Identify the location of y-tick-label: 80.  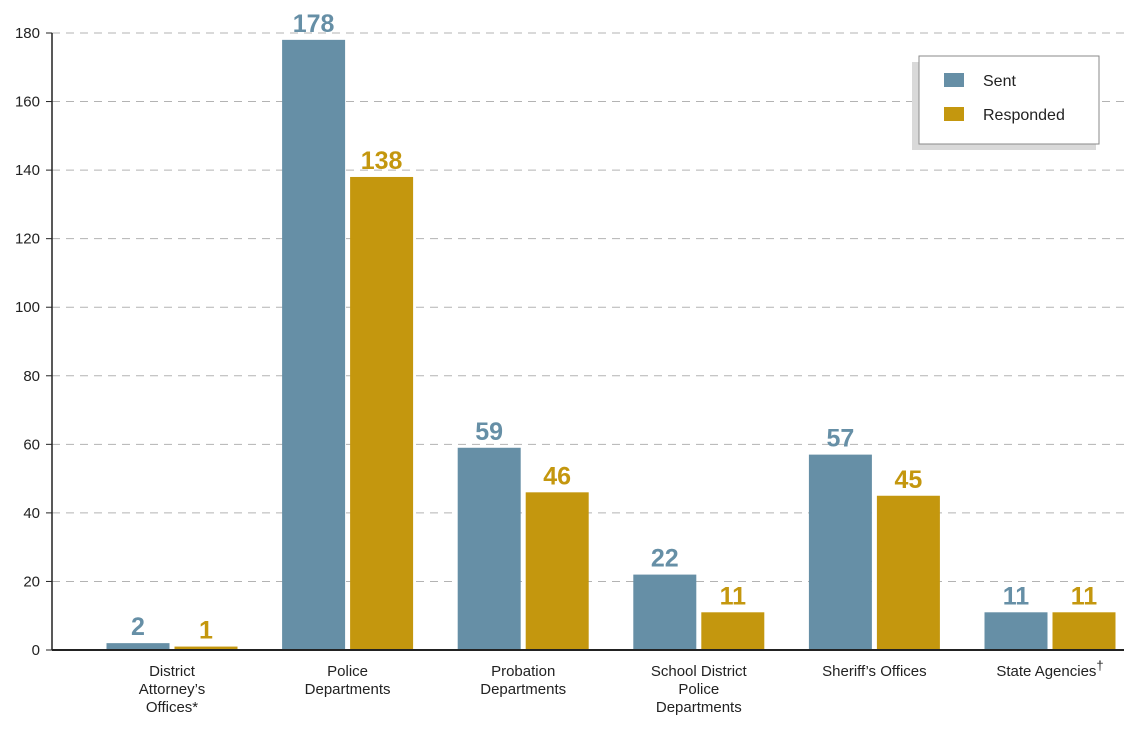
(31, 376).